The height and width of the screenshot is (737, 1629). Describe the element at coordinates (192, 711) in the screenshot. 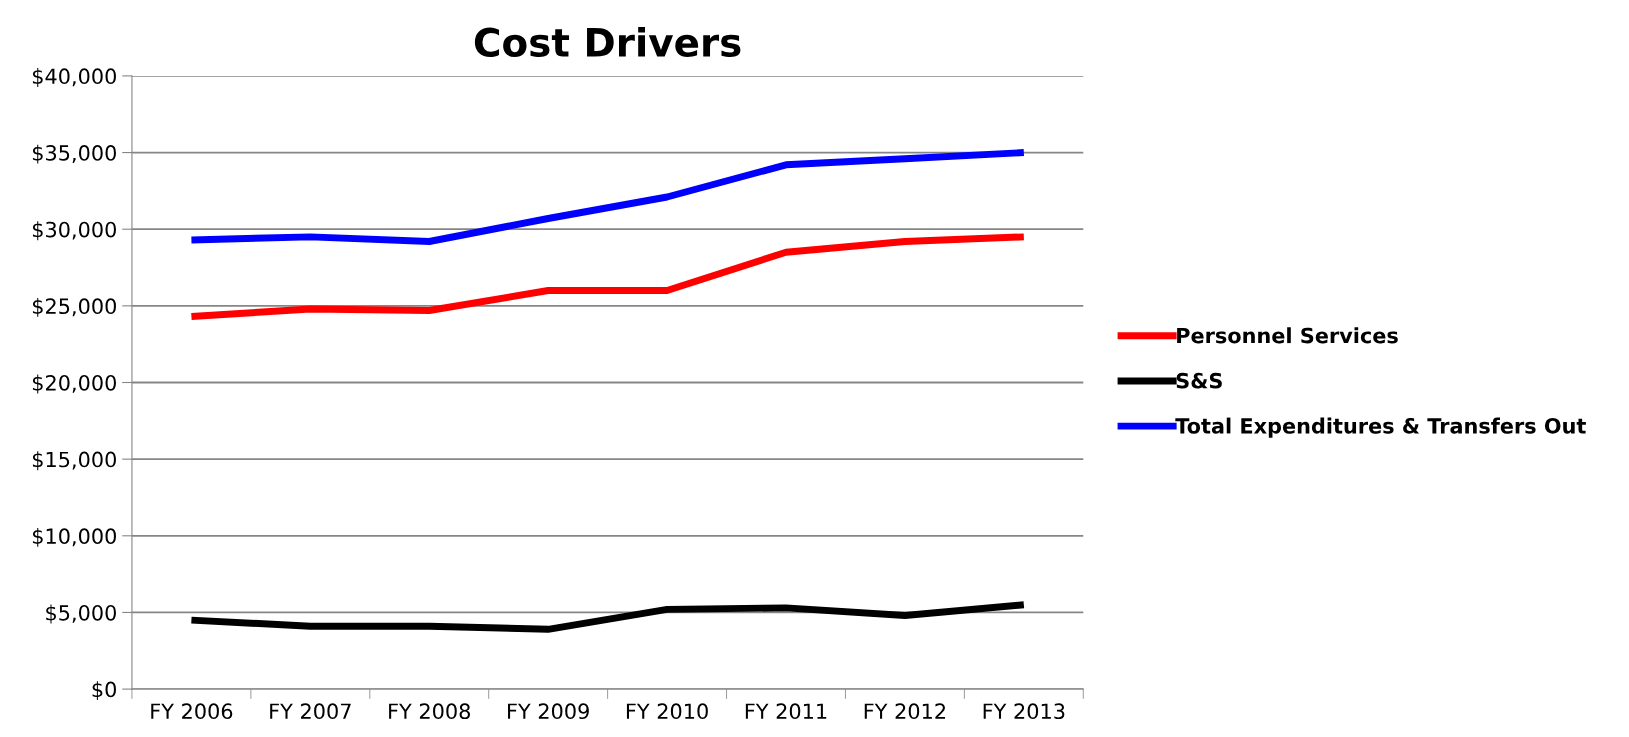

I see `x-tick-label: FY 2006` at that location.